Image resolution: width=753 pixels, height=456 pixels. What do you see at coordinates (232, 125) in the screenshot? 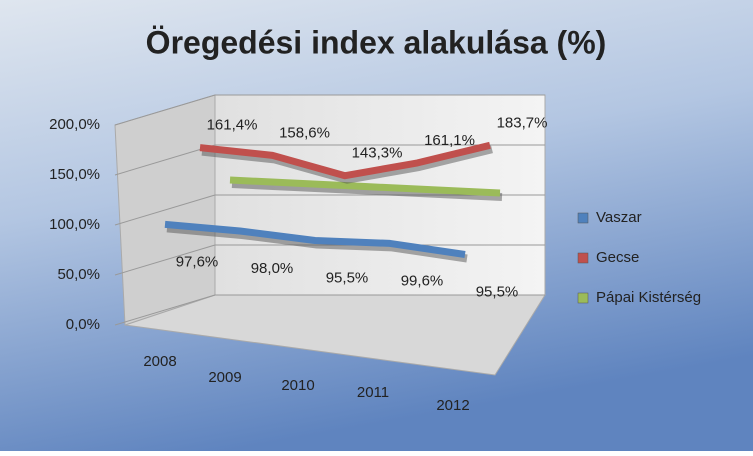
I see `value-label: 161,4%` at bounding box center [232, 125].